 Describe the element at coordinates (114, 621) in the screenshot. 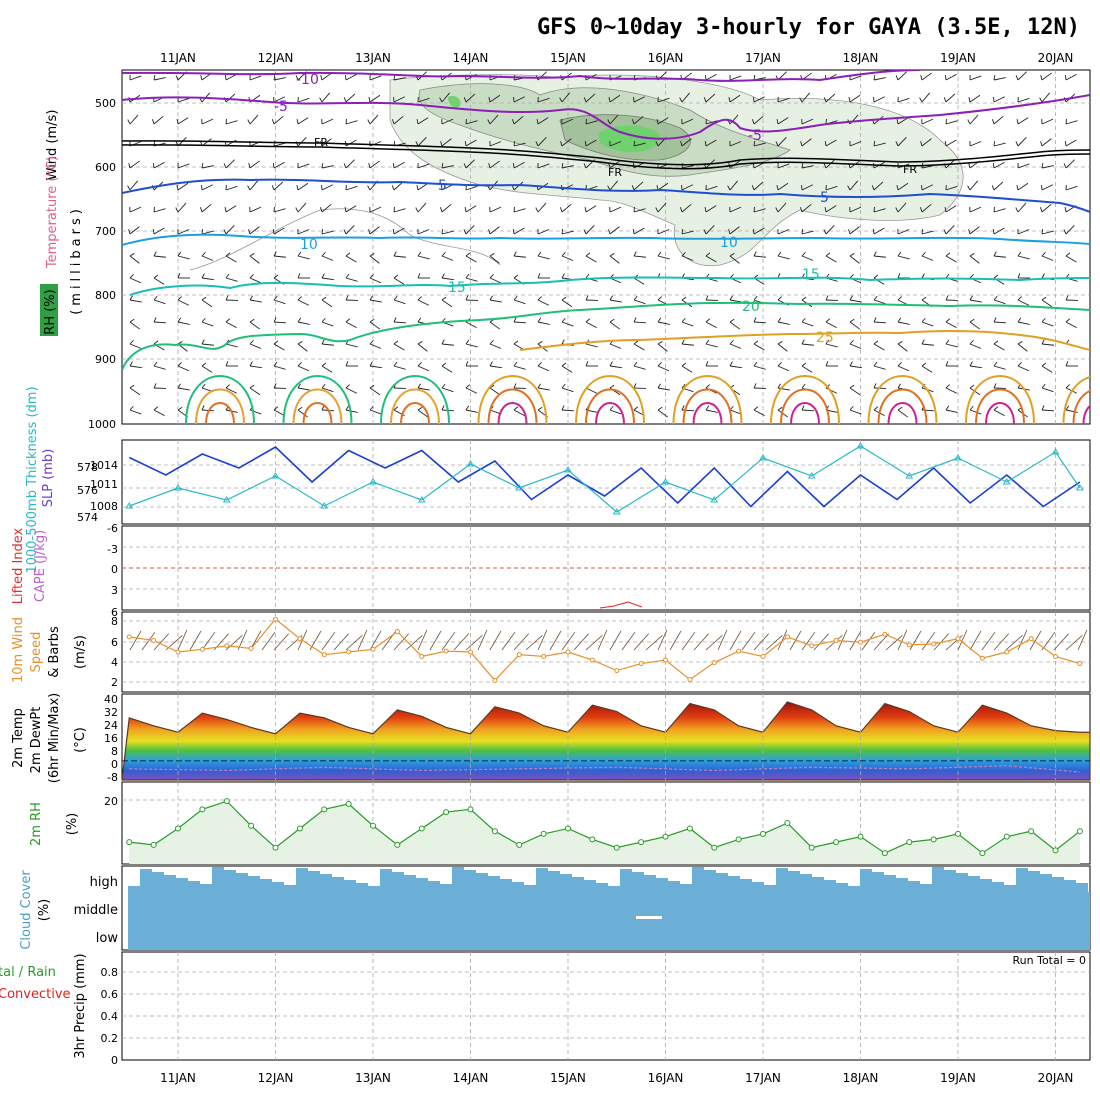

I see `axis-tick-label: 8` at that location.